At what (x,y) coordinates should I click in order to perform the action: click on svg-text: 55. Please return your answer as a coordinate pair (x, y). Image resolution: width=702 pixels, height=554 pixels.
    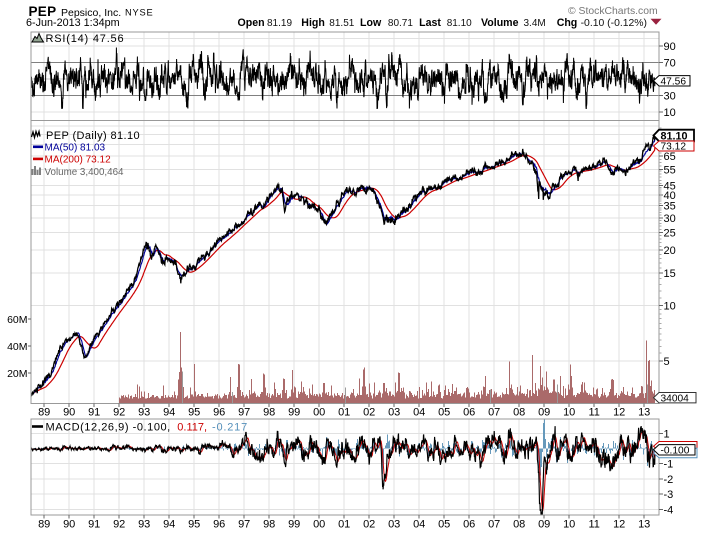
    Looking at the image, I should click on (670, 171).